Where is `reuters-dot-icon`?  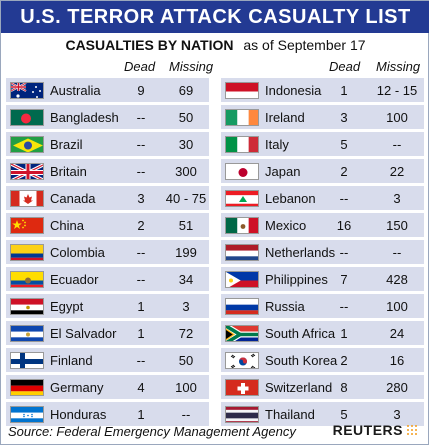
reuters-dot-icon is located at coordinates (412, 430).